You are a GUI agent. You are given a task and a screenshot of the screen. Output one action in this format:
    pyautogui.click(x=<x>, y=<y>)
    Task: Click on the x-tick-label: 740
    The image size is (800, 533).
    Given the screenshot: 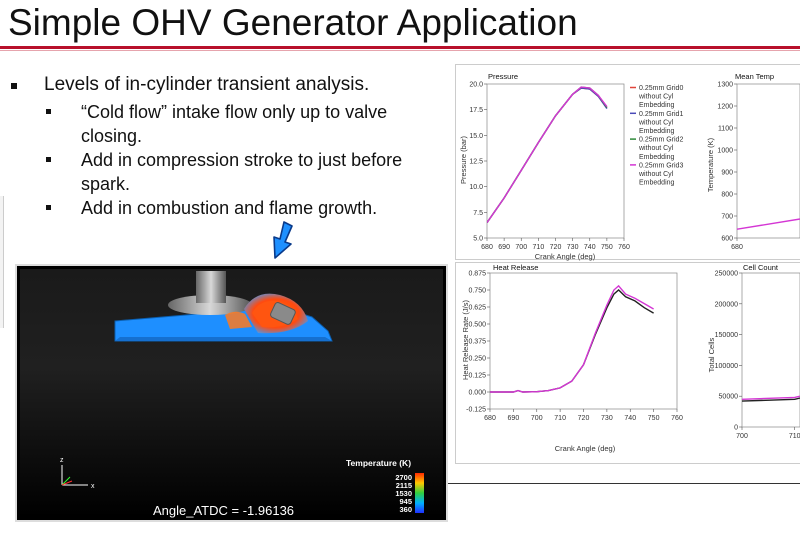 What is the action you would take?
    pyautogui.click(x=590, y=247)
    